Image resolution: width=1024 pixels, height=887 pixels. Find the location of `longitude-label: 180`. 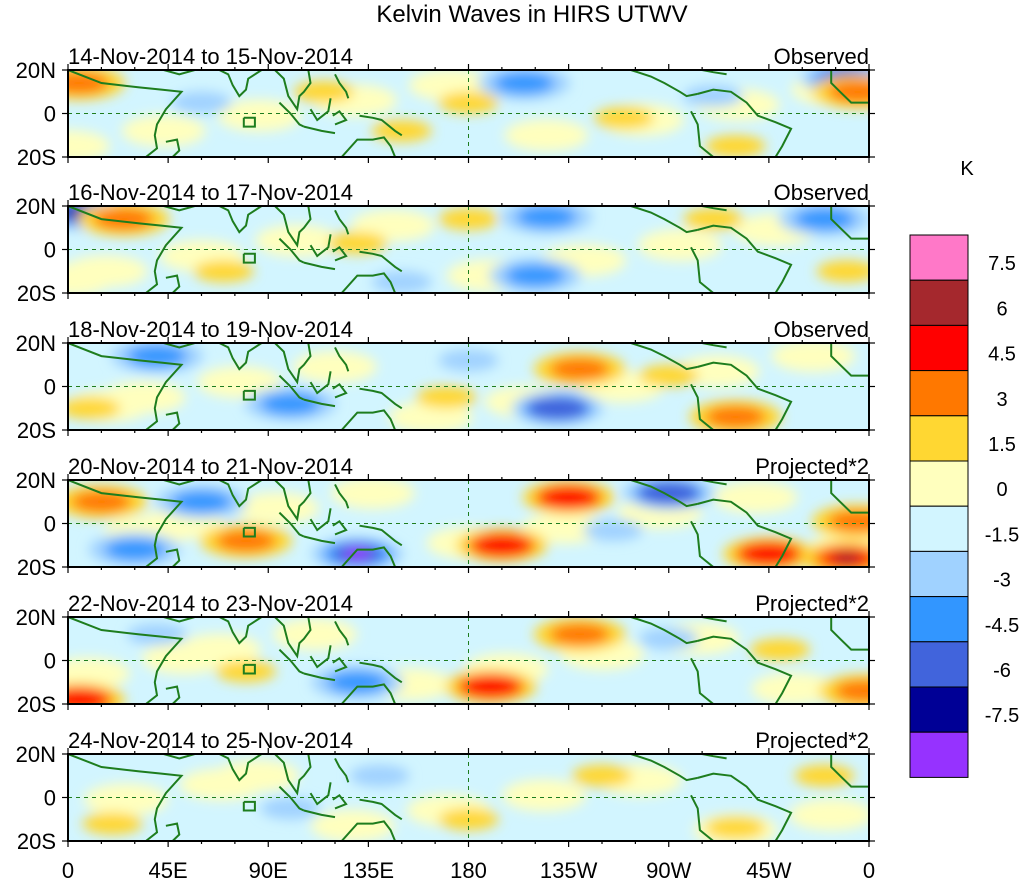

longitude-label: 180 is located at coordinates (468, 870).